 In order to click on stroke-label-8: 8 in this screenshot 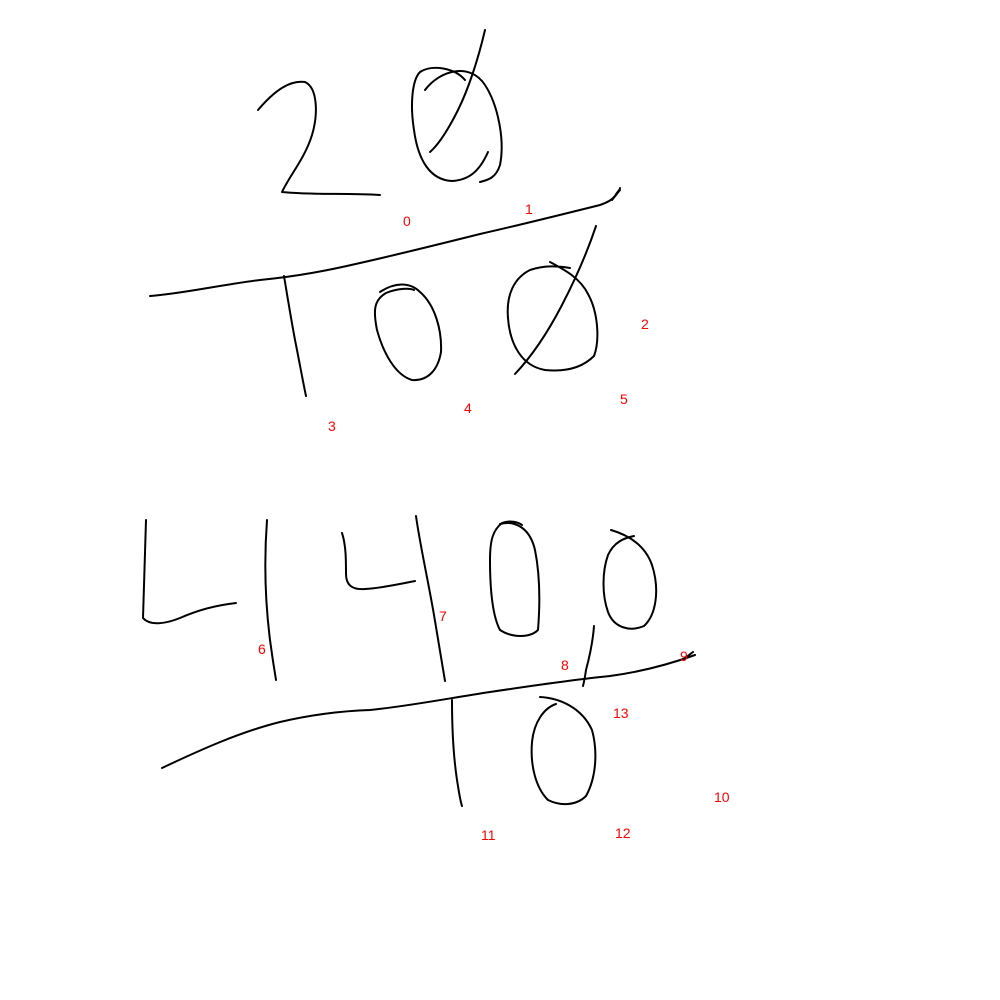, I will do `click(565, 665)`.